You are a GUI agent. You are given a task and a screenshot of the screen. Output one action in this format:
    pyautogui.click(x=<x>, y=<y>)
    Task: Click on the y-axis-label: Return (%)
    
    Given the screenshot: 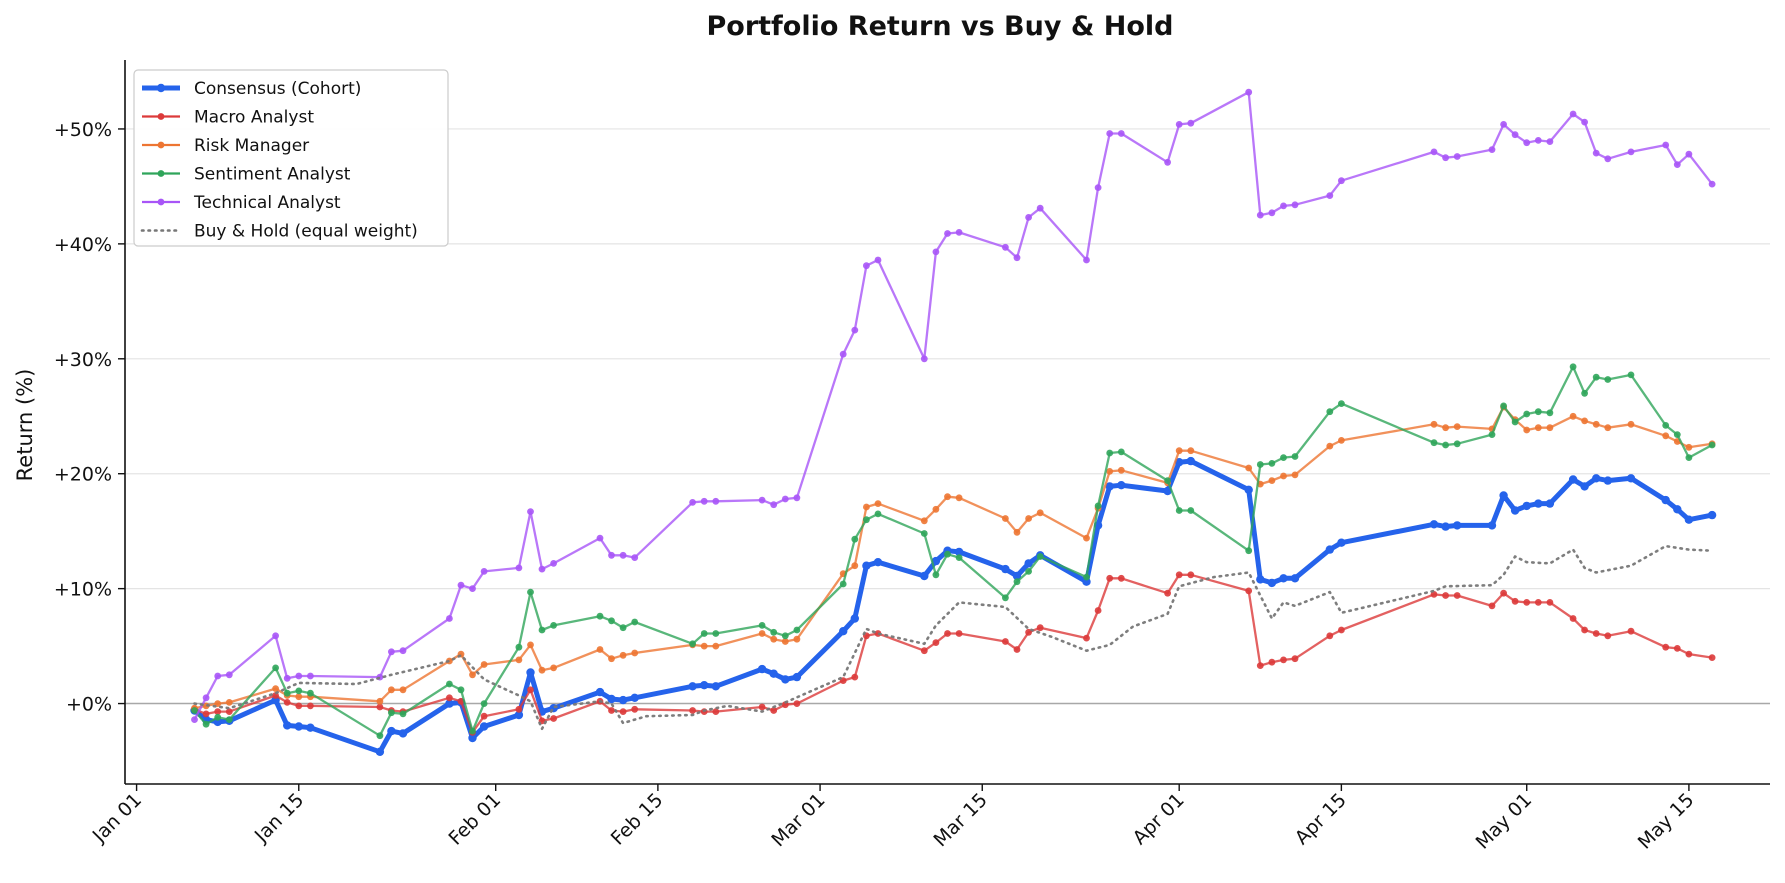 What is the action you would take?
    pyautogui.click(x=25, y=425)
    